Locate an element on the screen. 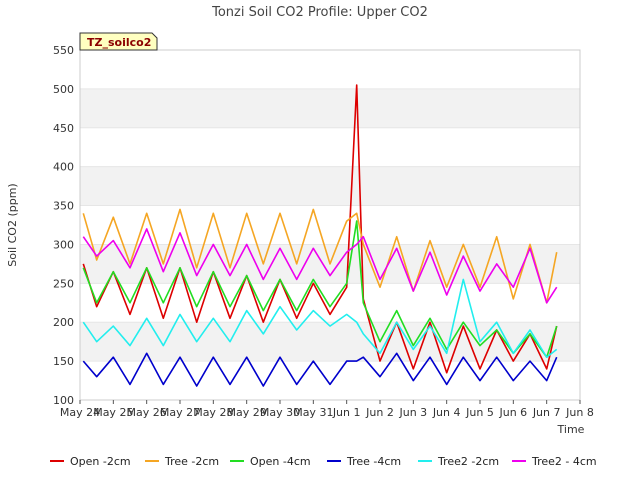 The height and width of the screenshot is (480, 640). y-tick-label: 550 is located at coordinates (63, 50).